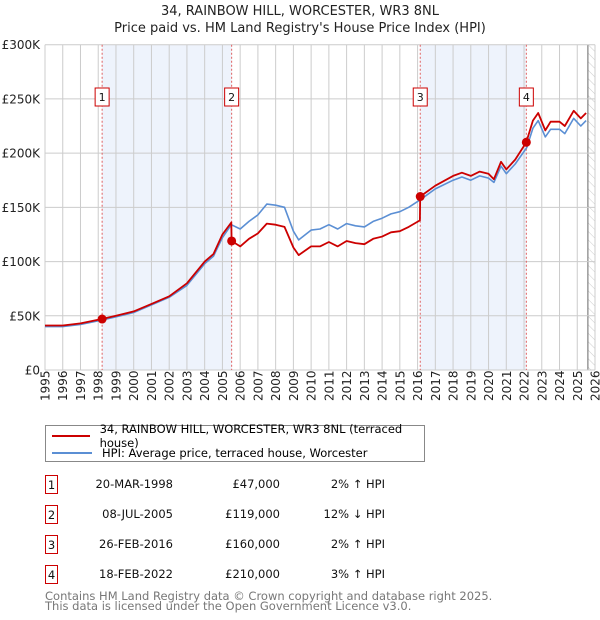 Image resolution: width=600 pixels, height=620 pixels. What do you see at coordinates (256, 484) in the screenshot?
I see `sale-price: £47,000` at bounding box center [256, 484].